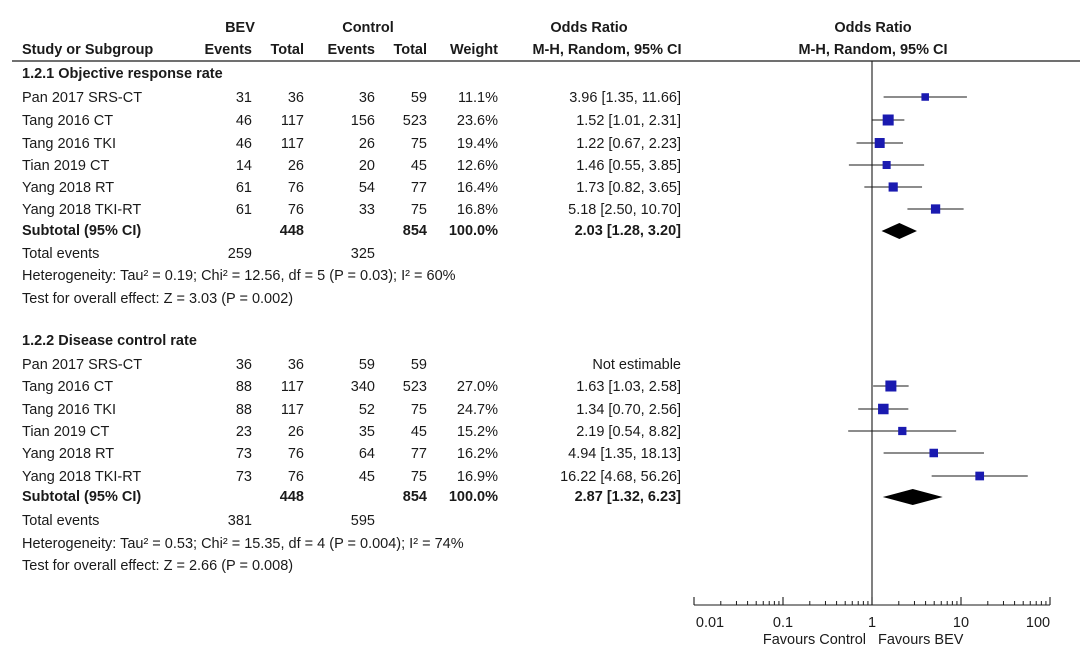 This screenshot has width=1080, height=663. What do you see at coordinates (625, 98) in the screenshot?
I see `study-ci: 3.96 [1.35, 11.66]` at bounding box center [625, 98].